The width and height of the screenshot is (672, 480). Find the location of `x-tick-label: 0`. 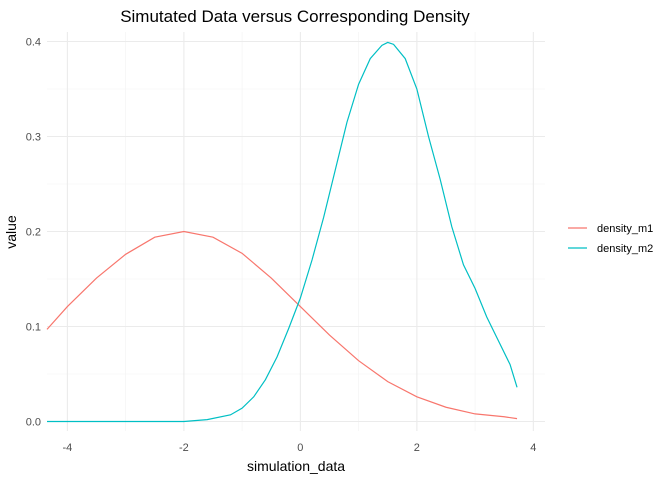

x-tick-label: 0 is located at coordinates (300, 448).